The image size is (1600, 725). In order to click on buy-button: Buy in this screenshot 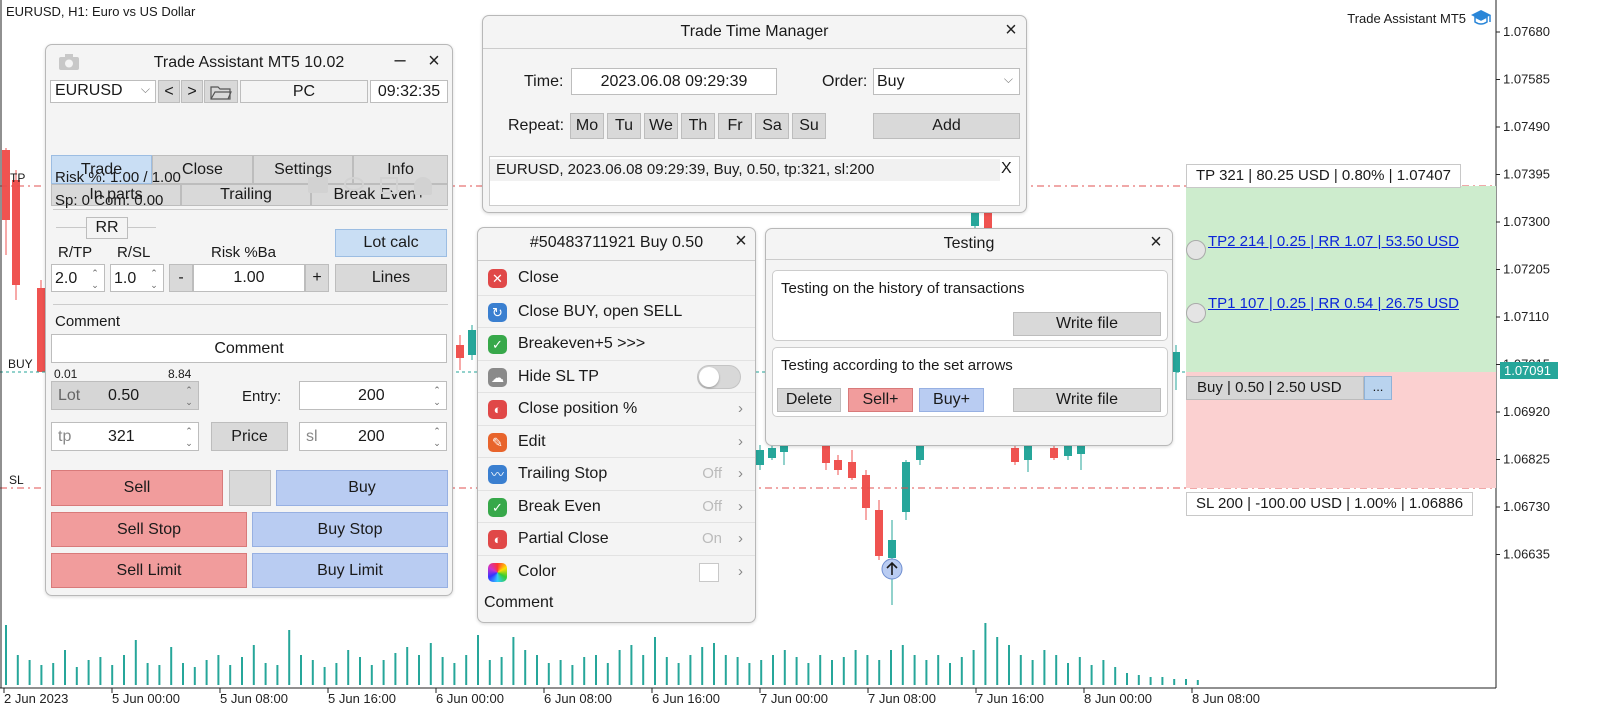, I will do `click(362, 488)`.